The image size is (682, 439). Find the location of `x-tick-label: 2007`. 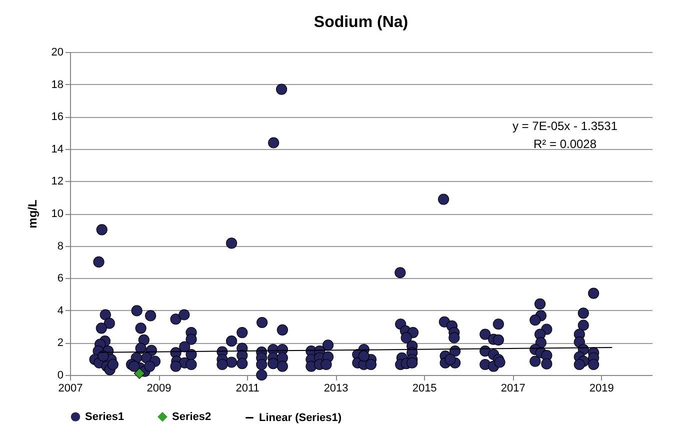

x-tick-label: 2007 is located at coordinates (70, 388).